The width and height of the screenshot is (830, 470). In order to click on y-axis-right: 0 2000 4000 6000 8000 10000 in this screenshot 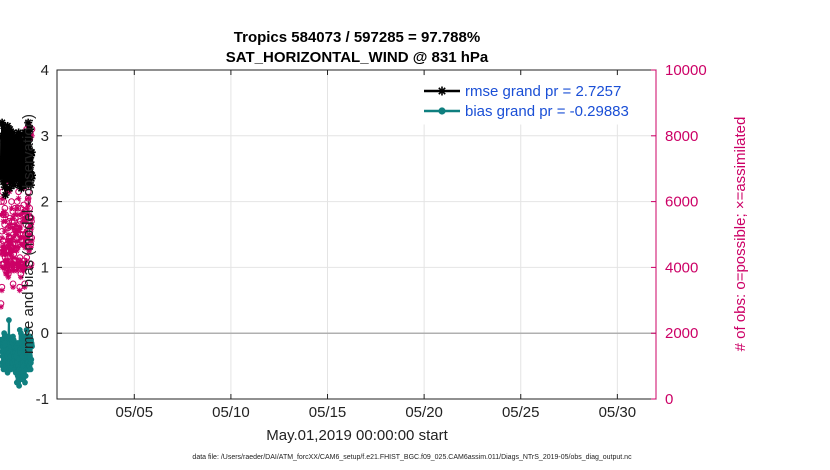, I will do `click(679, 235)`.